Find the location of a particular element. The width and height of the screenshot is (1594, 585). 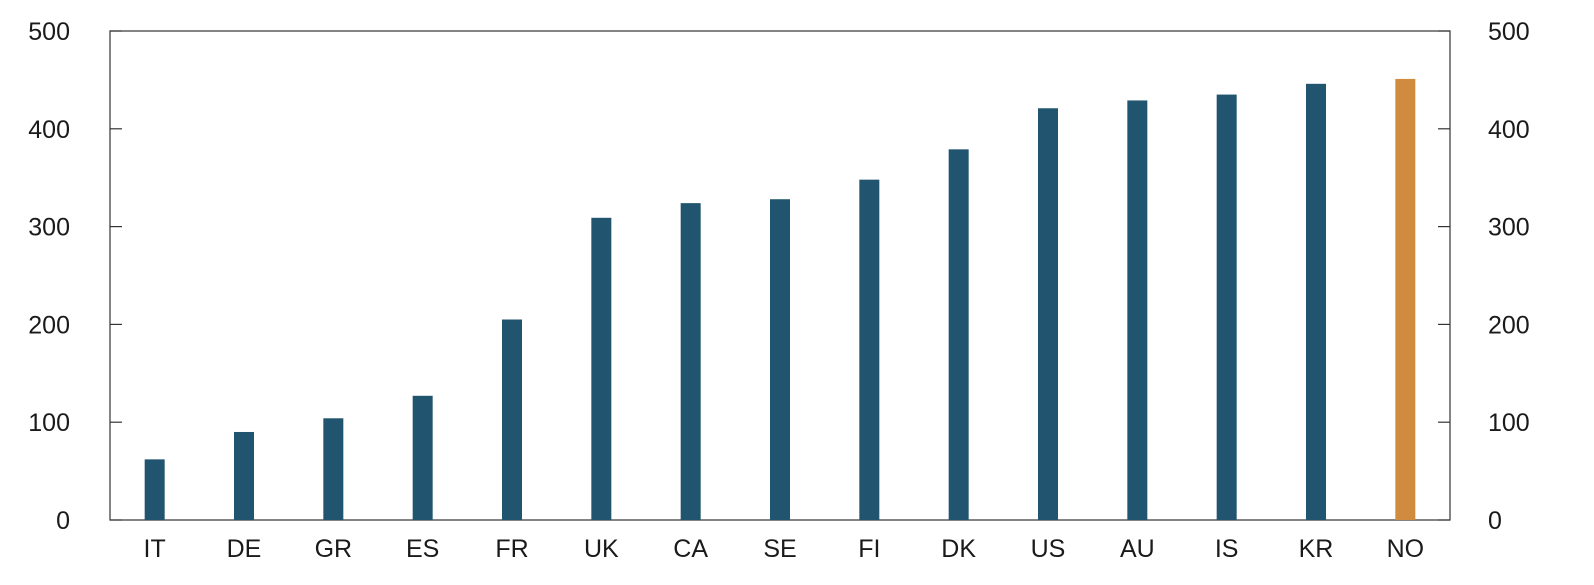

bar-kr is located at coordinates (1316, 301).